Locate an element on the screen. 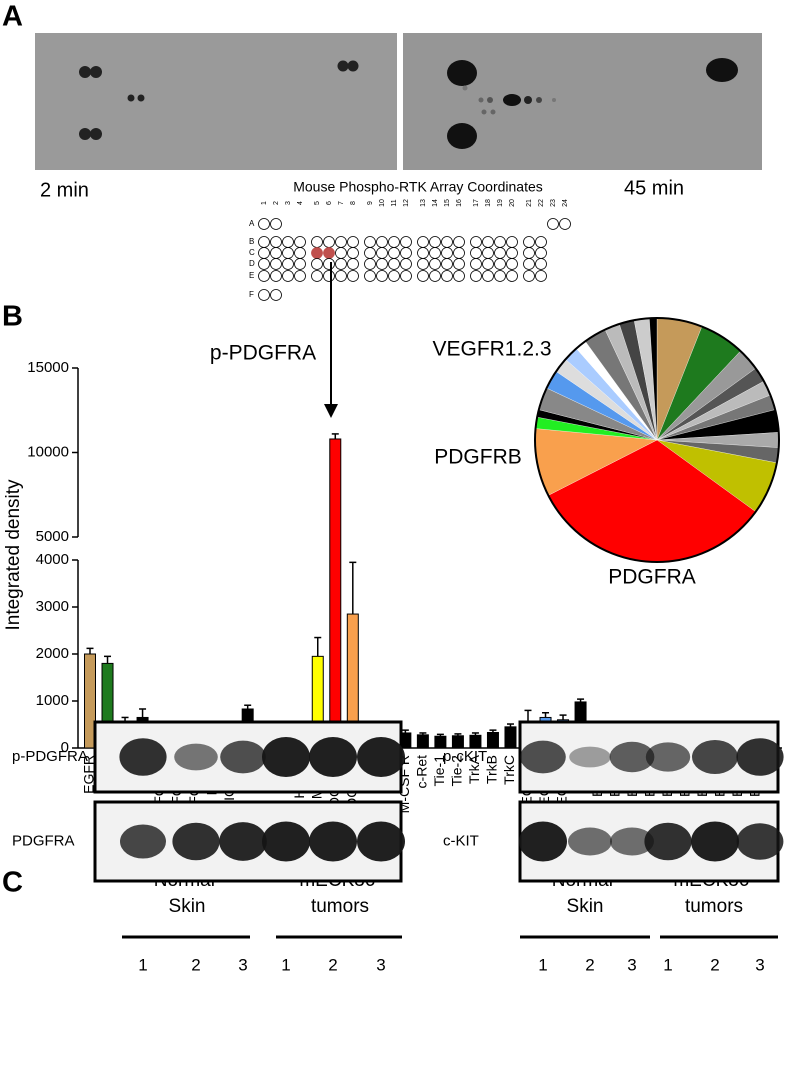 This screenshot has height=1088, width=789. column-number: 11 is located at coordinates (394, 202).